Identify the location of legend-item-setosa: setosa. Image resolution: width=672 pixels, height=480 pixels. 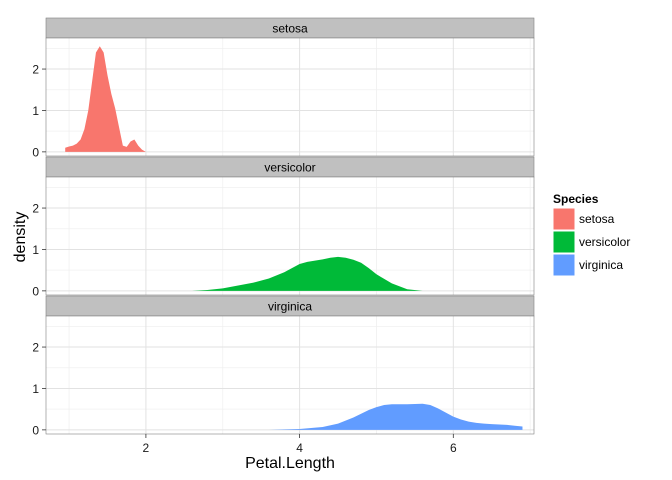
(583, 219).